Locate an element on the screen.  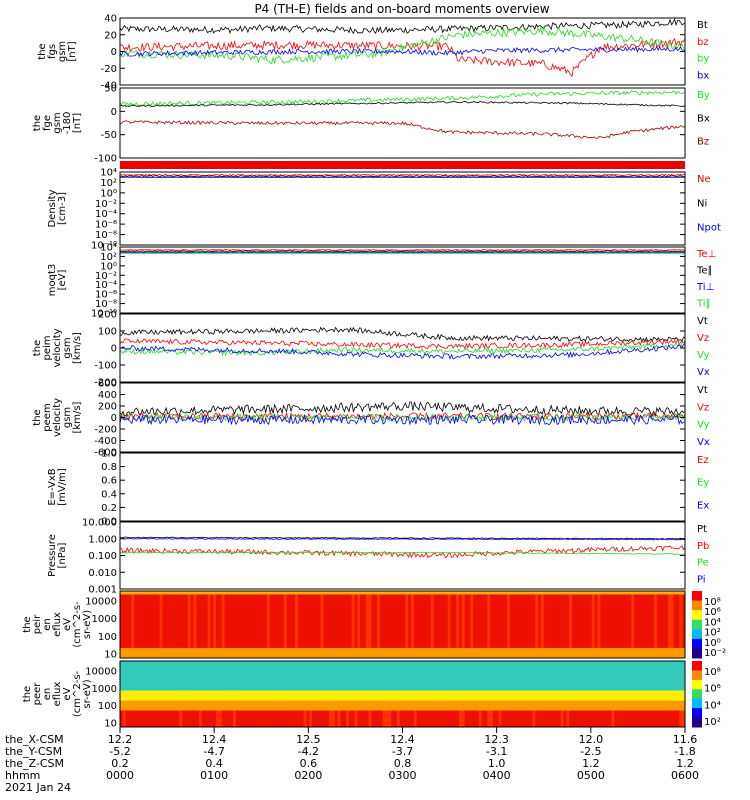
ytick-label: 0.4 is located at coordinates (109, 494).